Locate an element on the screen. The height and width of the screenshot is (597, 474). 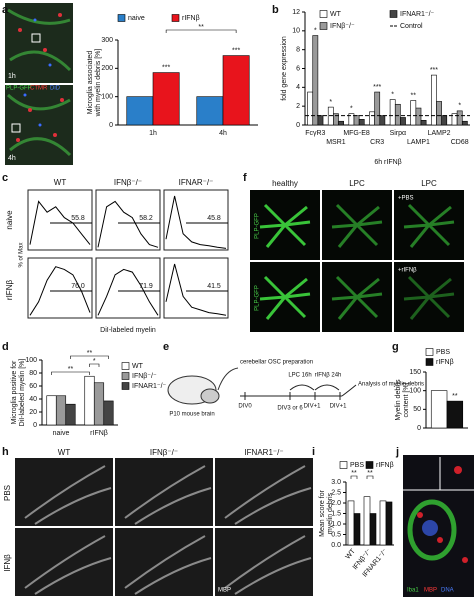
x-tick-label: MFG-E8 is located at coordinates (356, 133).